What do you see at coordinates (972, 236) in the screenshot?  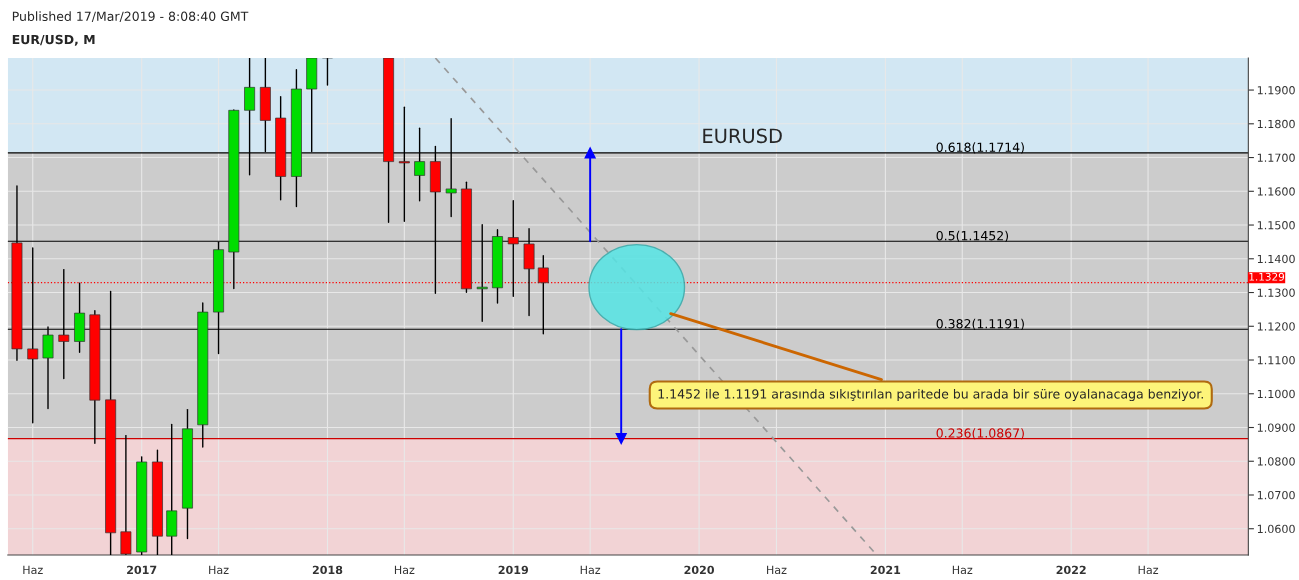 I see `ref-line-label: 0.5(1.1452)` at bounding box center [972, 236].